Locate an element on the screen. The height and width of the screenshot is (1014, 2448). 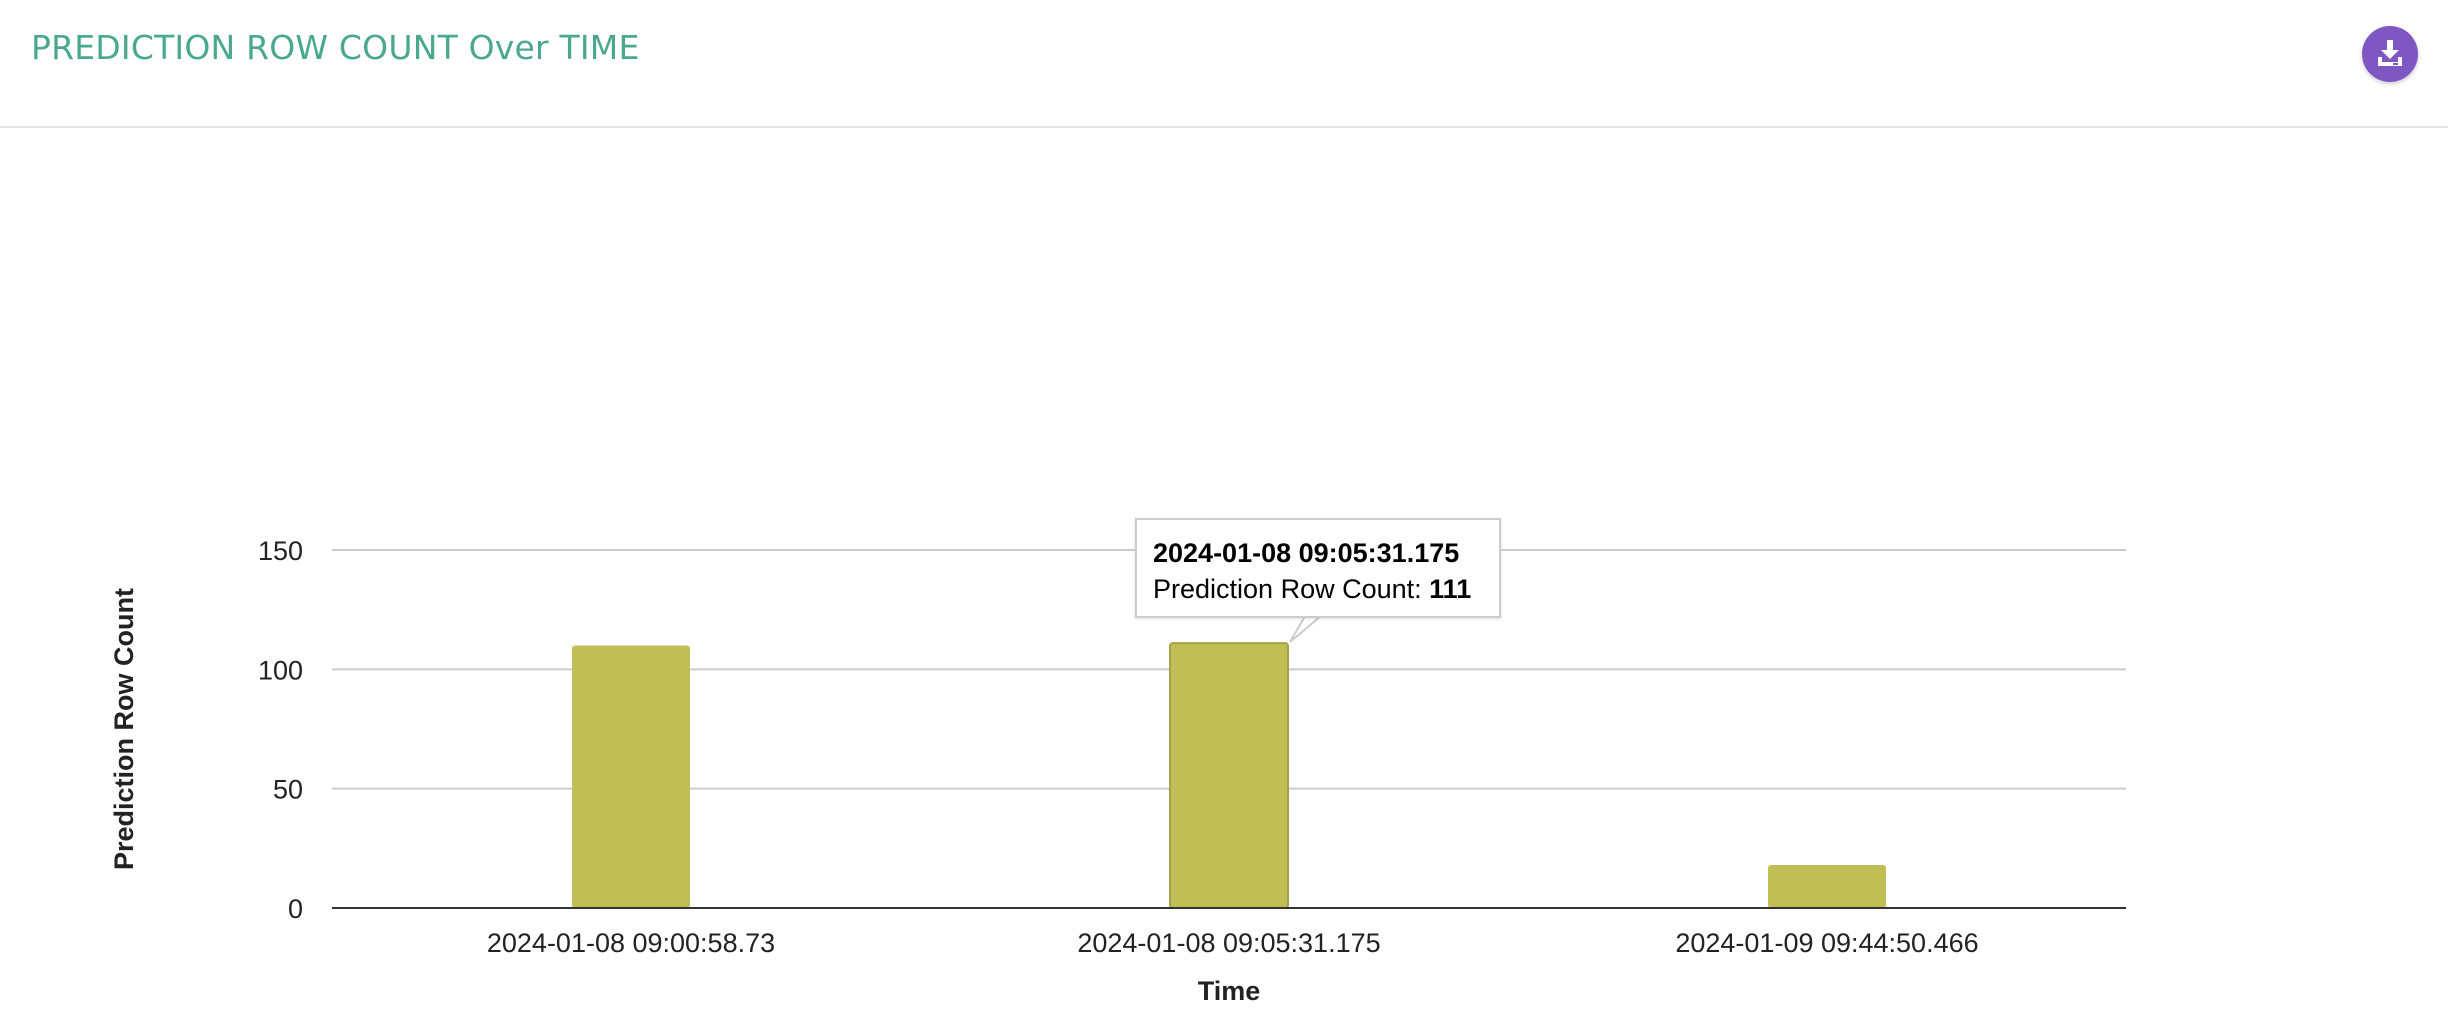
x-tick-label: 2024-01-09 09:44:50.466 is located at coordinates (1826, 943).